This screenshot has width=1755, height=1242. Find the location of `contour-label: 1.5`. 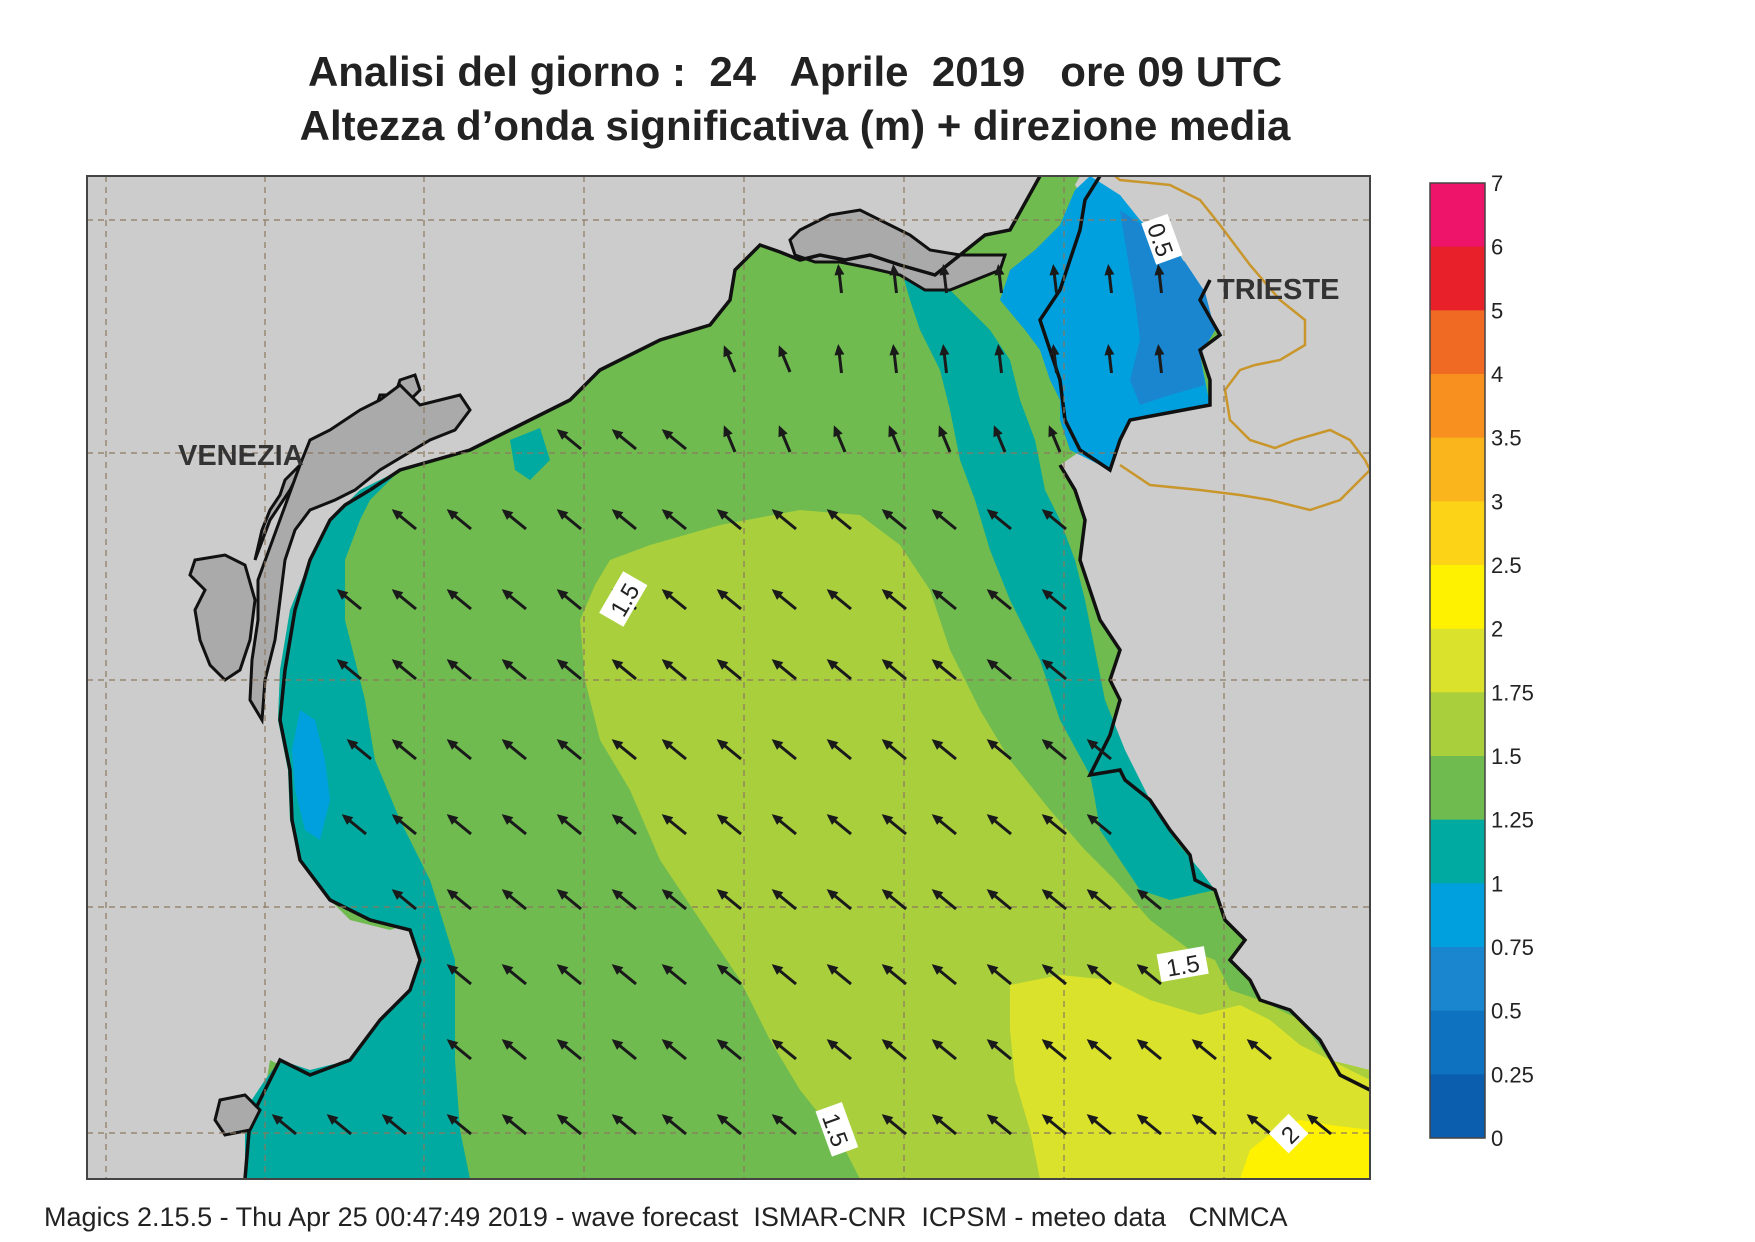

contour-label: 1.5 is located at coordinates (837, 1129).